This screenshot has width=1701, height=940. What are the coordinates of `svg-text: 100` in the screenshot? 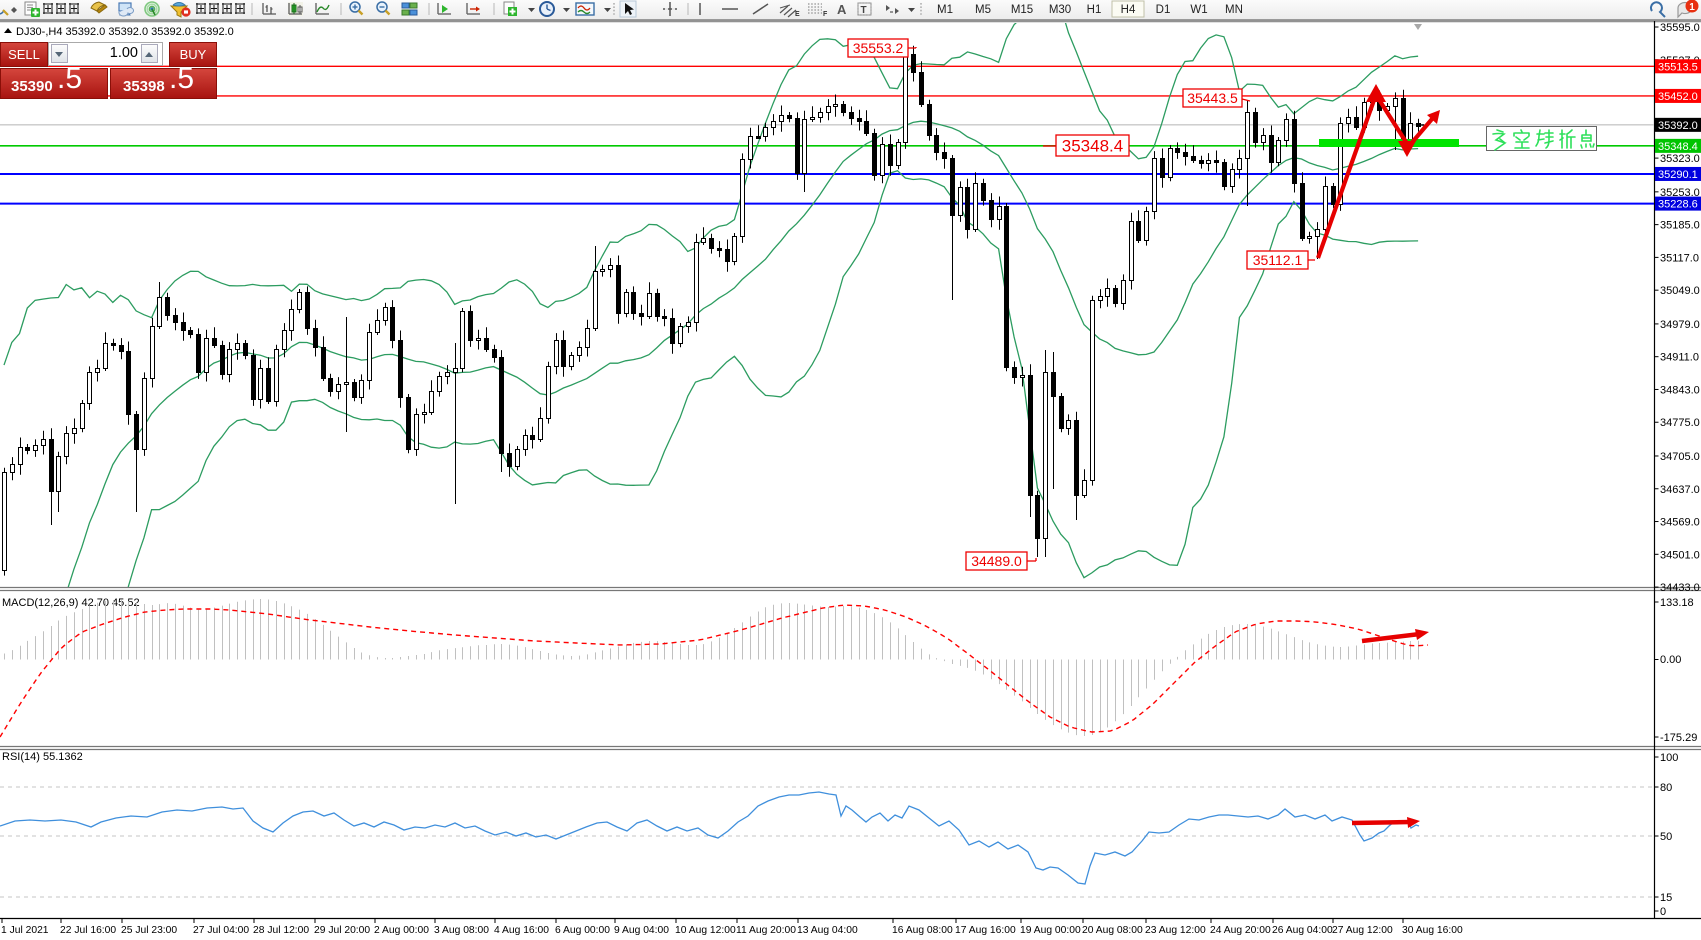 It's located at (1669, 758).